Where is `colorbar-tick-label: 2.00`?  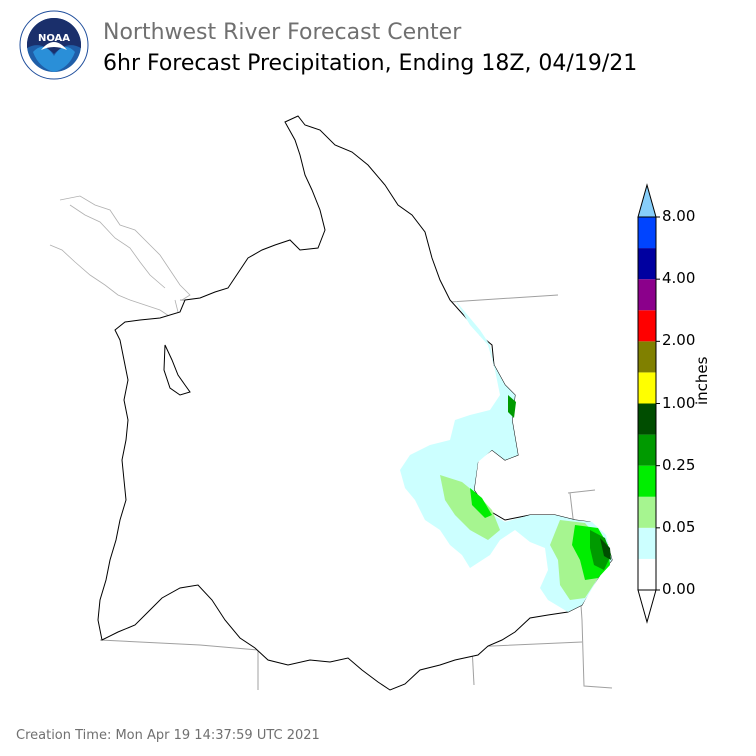
colorbar-tick-label: 2.00 is located at coordinates (679, 340).